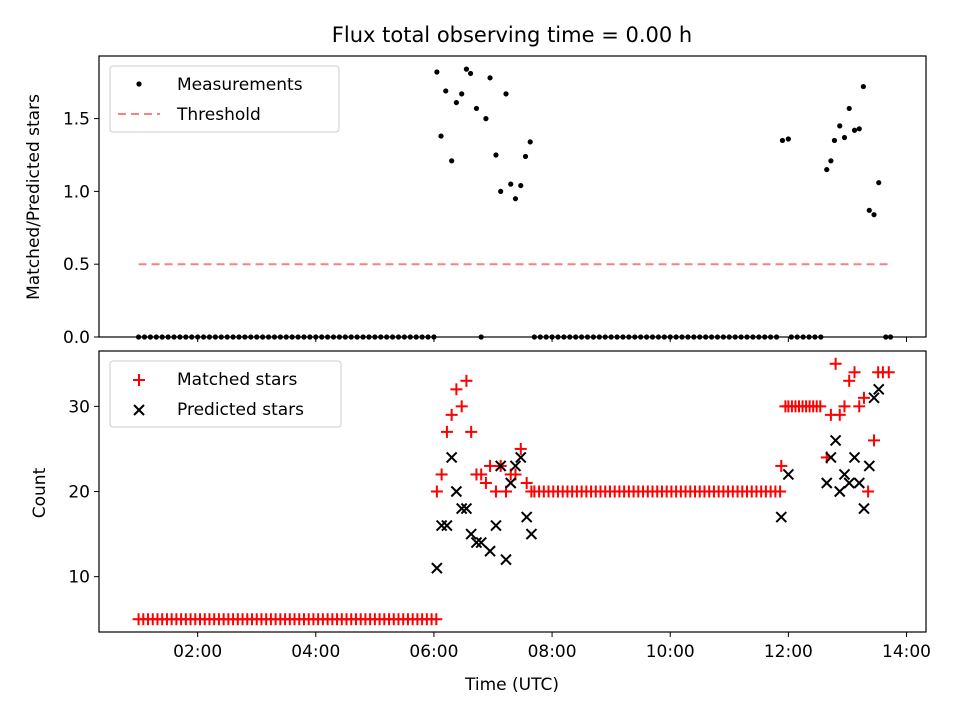 The width and height of the screenshot is (960, 720). Describe the element at coordinates (139, 84) in the screenshot. I see `legend-measurements-marker` at that location.